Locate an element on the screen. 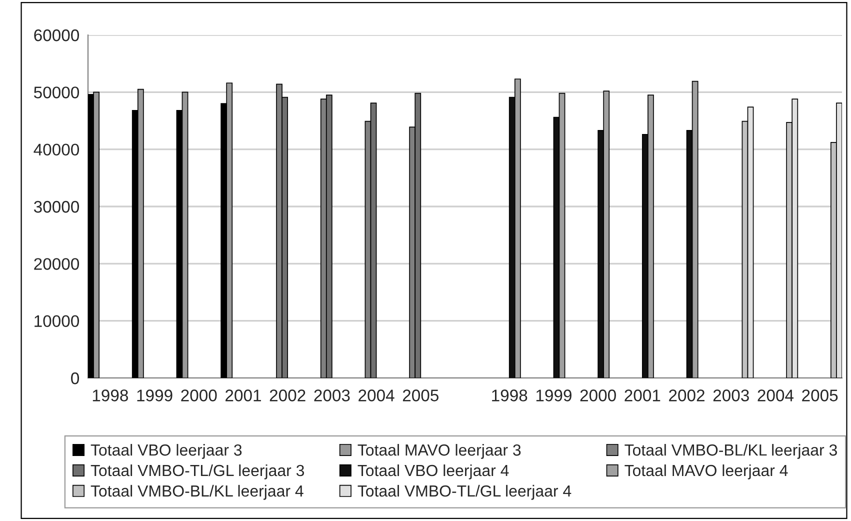  y-tick-label: 20000 is located at coordinates (57, 264).